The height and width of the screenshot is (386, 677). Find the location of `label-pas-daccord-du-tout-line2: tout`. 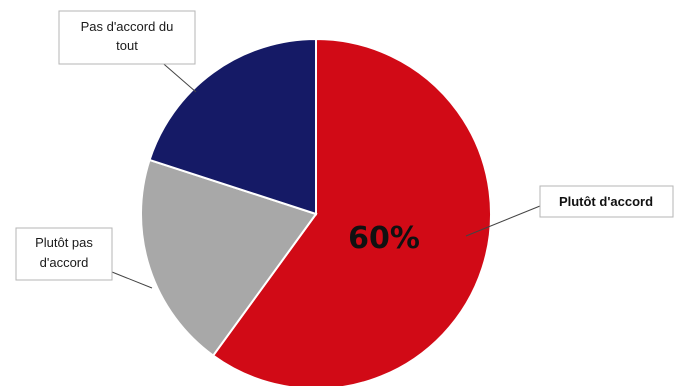

label-pas-daccord-du-tout-line2: tout is located at coordinates (127, 45).